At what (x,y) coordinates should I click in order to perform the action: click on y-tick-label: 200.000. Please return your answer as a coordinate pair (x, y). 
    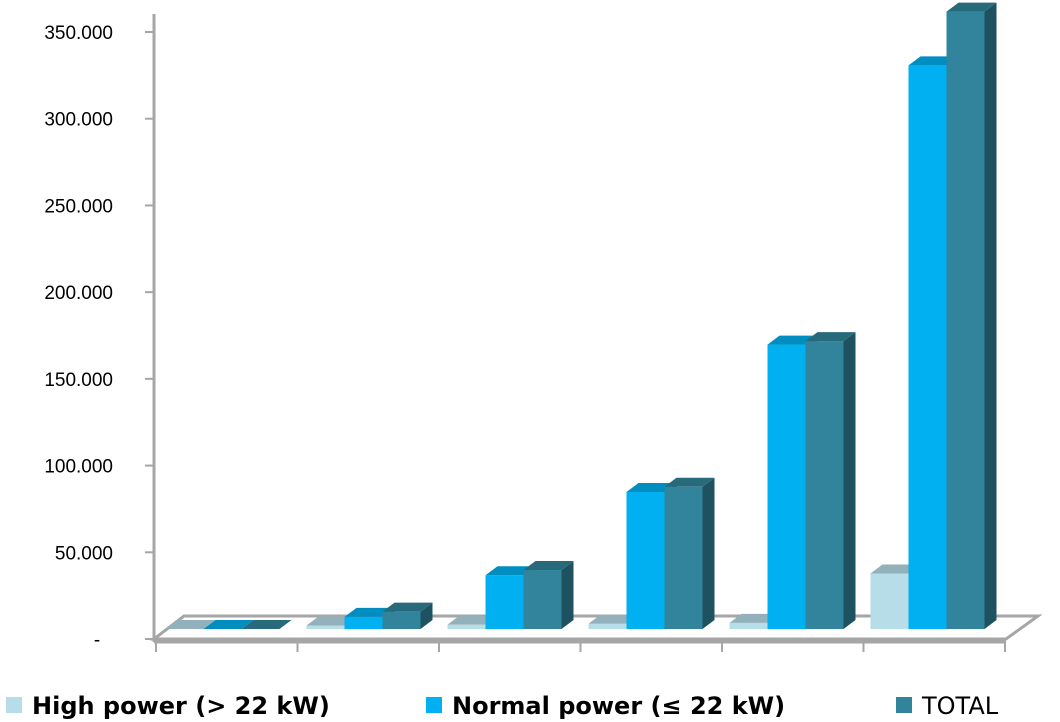
    Looking at the image, I should click on (78, 293).